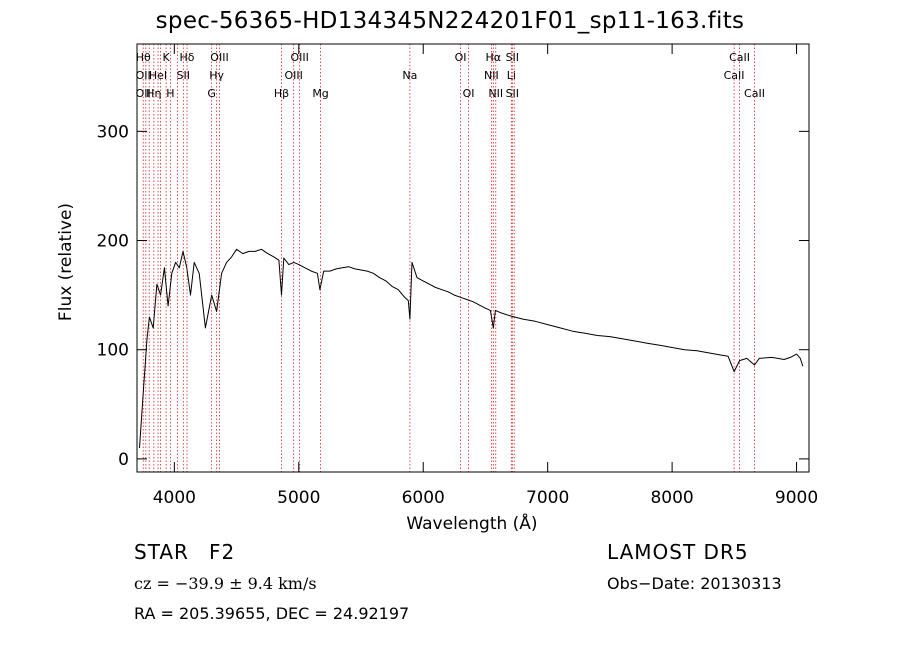  Describe the element at coordinates (170, 93) in the screenshot. I see `spectral-line-label: H` at that location.